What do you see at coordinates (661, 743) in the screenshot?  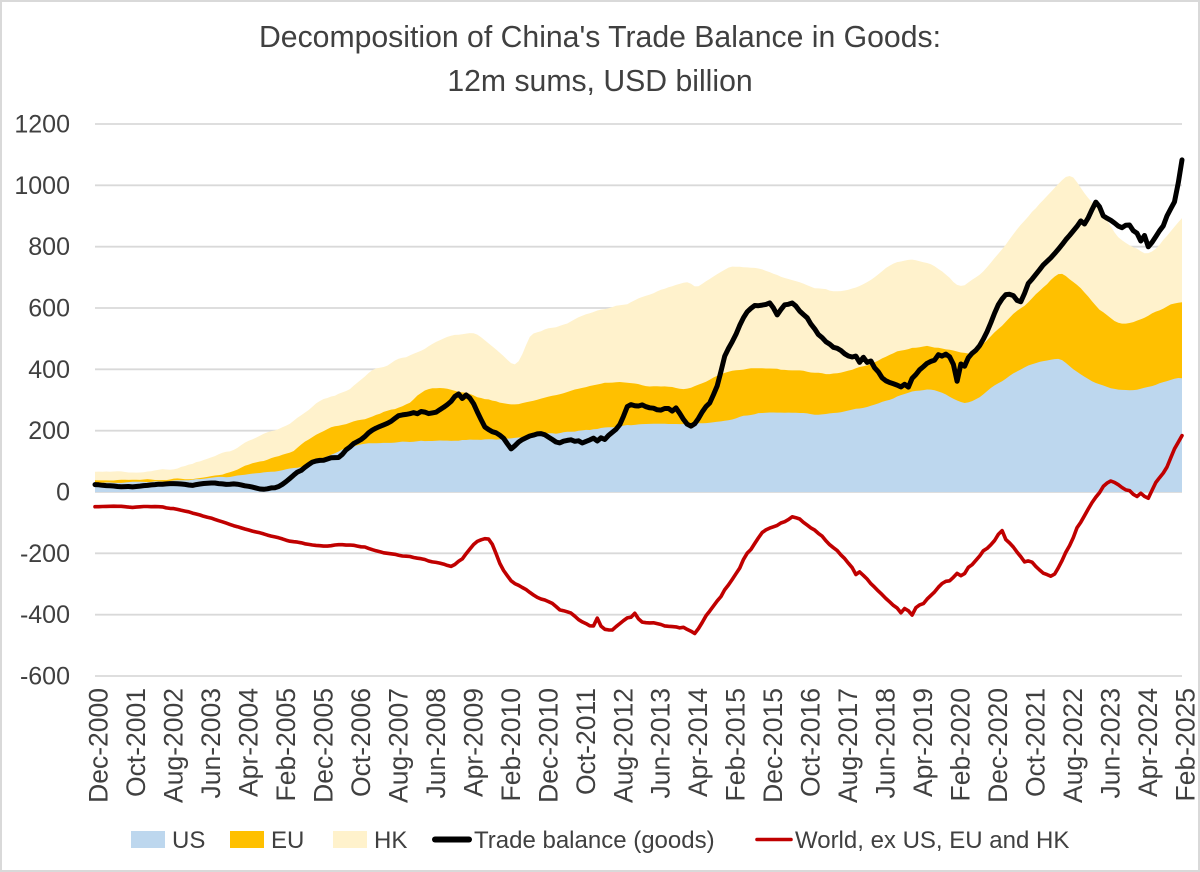 I see `svg-text: Jun-2013` at bounding box center [661, 743].